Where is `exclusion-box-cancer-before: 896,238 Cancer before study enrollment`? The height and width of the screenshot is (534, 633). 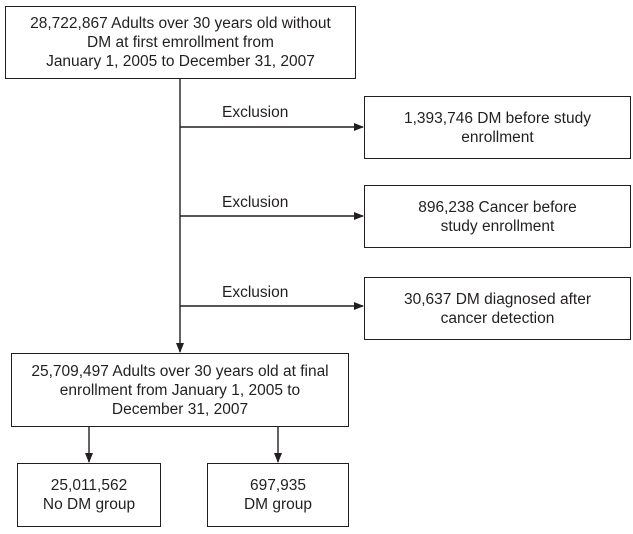 exclusion-box-cancer-before: 896,238 Cancer before study enrollment is located at coordinates (497, 216).